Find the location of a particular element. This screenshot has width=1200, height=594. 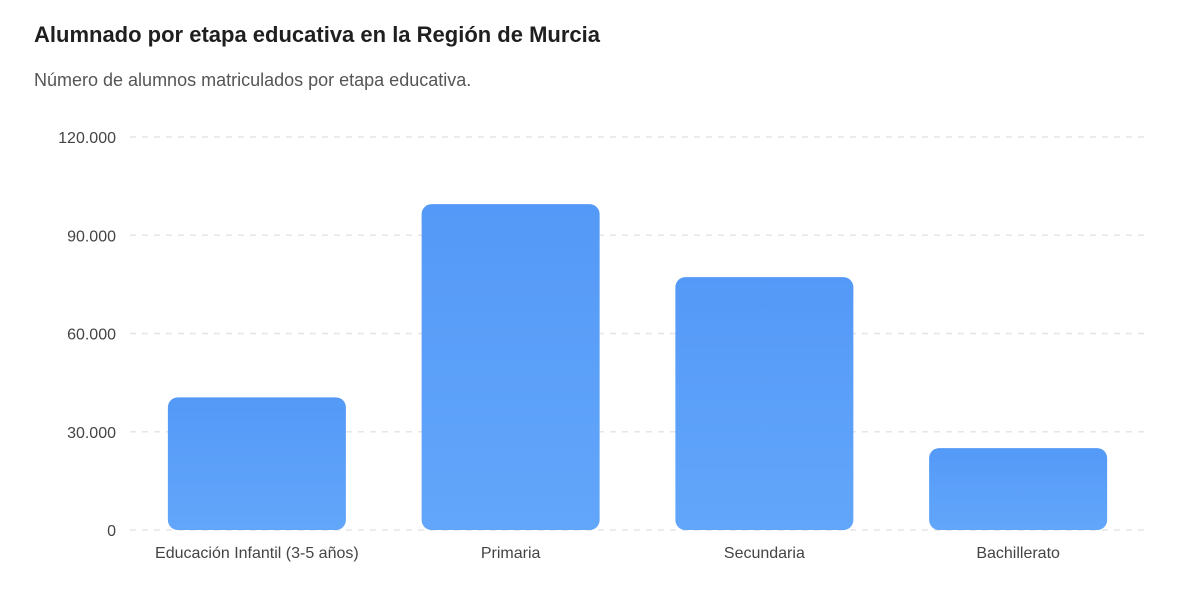

y-tick-label: 0 is located at coordinates (111, 531).